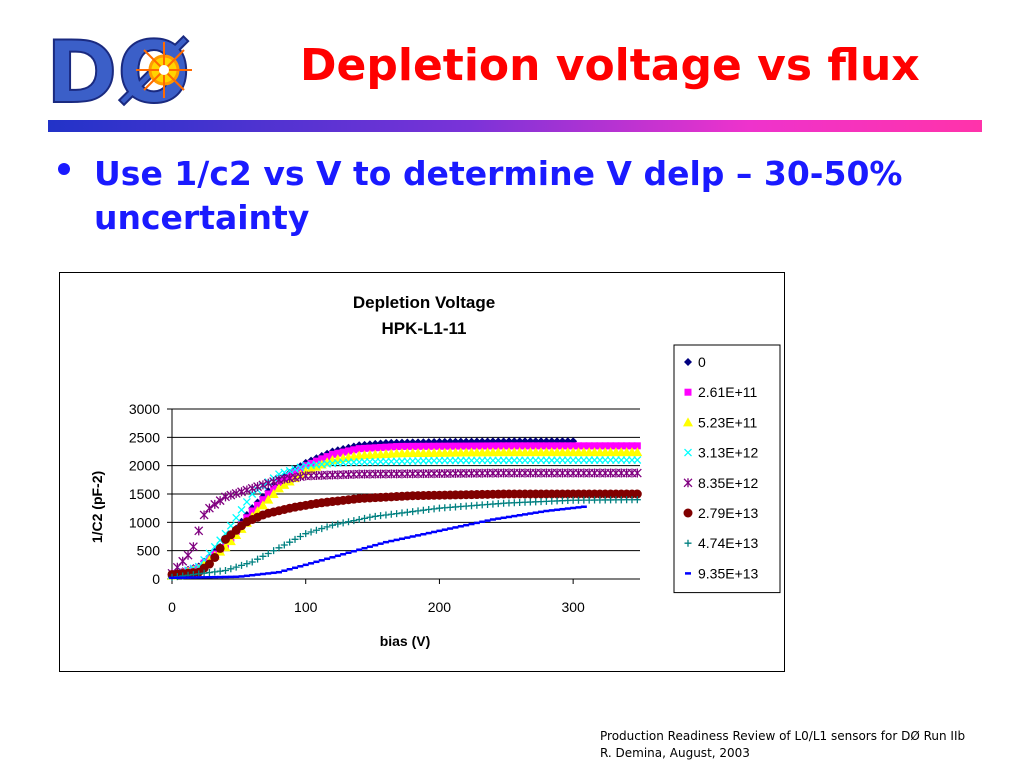 This screenshot has height=768, width=1024. What do you see at coordinates (405, 641) in the screenshot?
I see `x-axis-label: bias (V)` at bounding box center [405, 641].